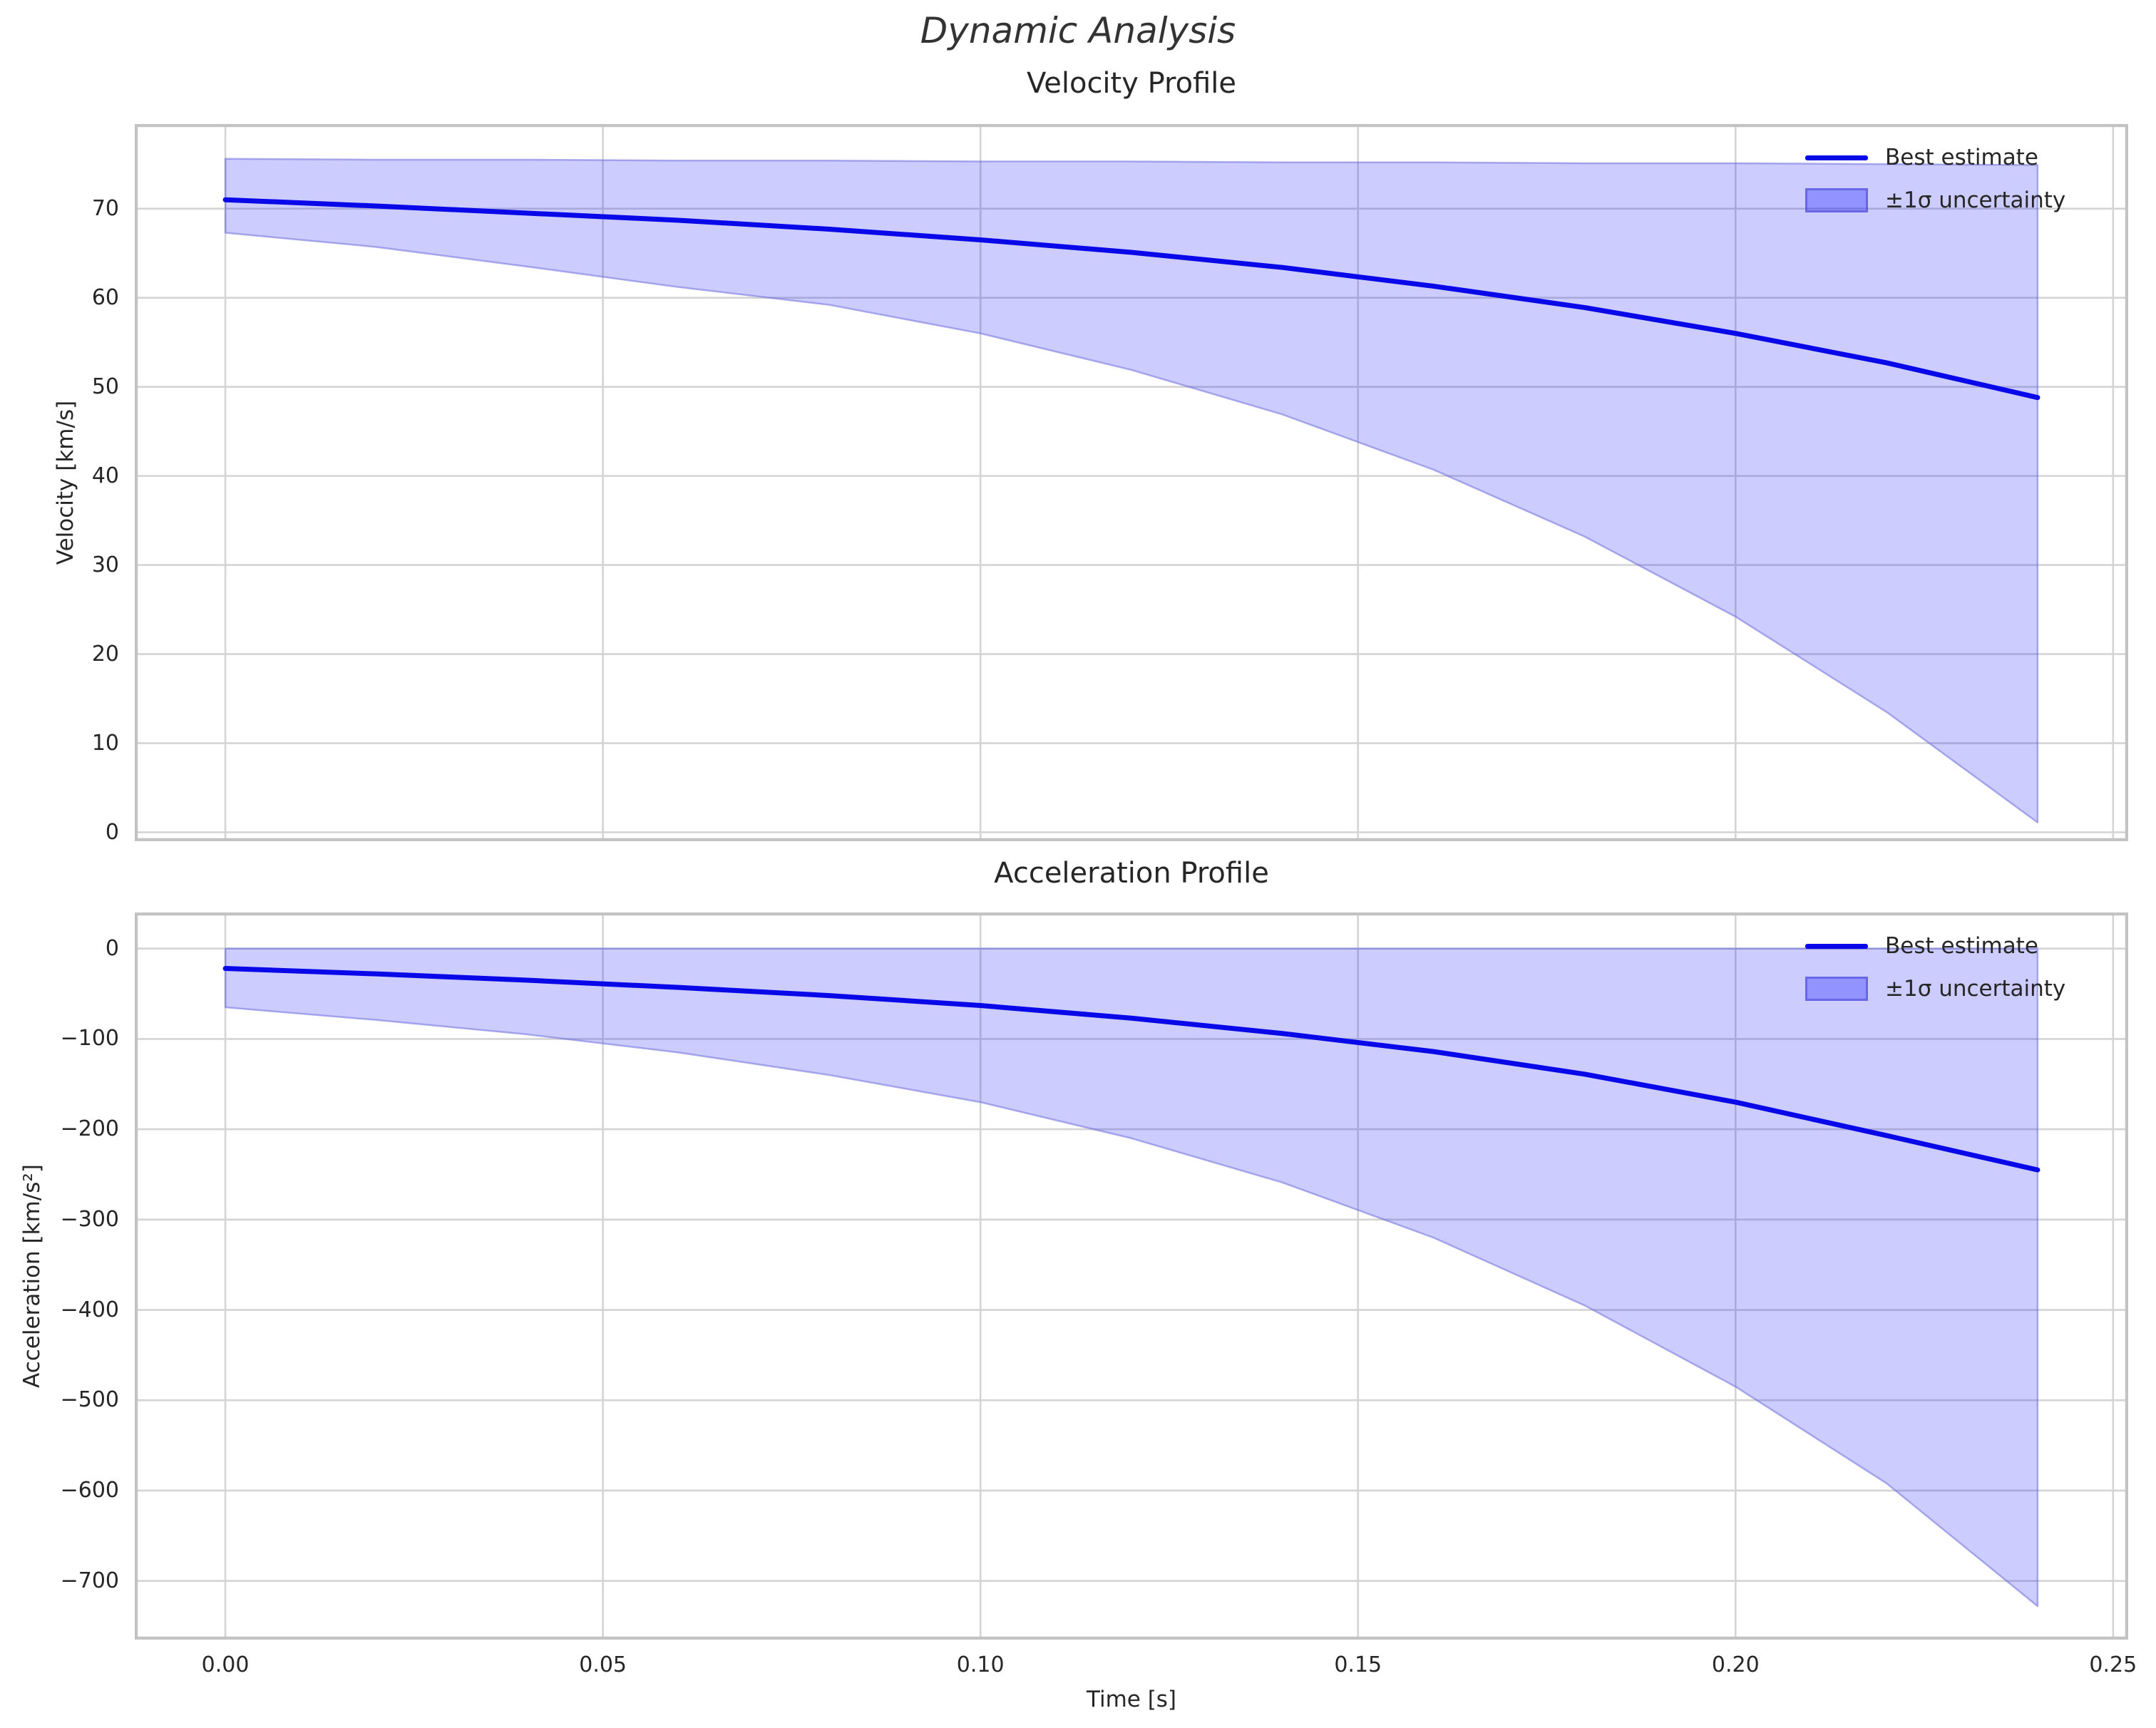  I want to click on x-tick-label: 0.00, so click(225, 1664).